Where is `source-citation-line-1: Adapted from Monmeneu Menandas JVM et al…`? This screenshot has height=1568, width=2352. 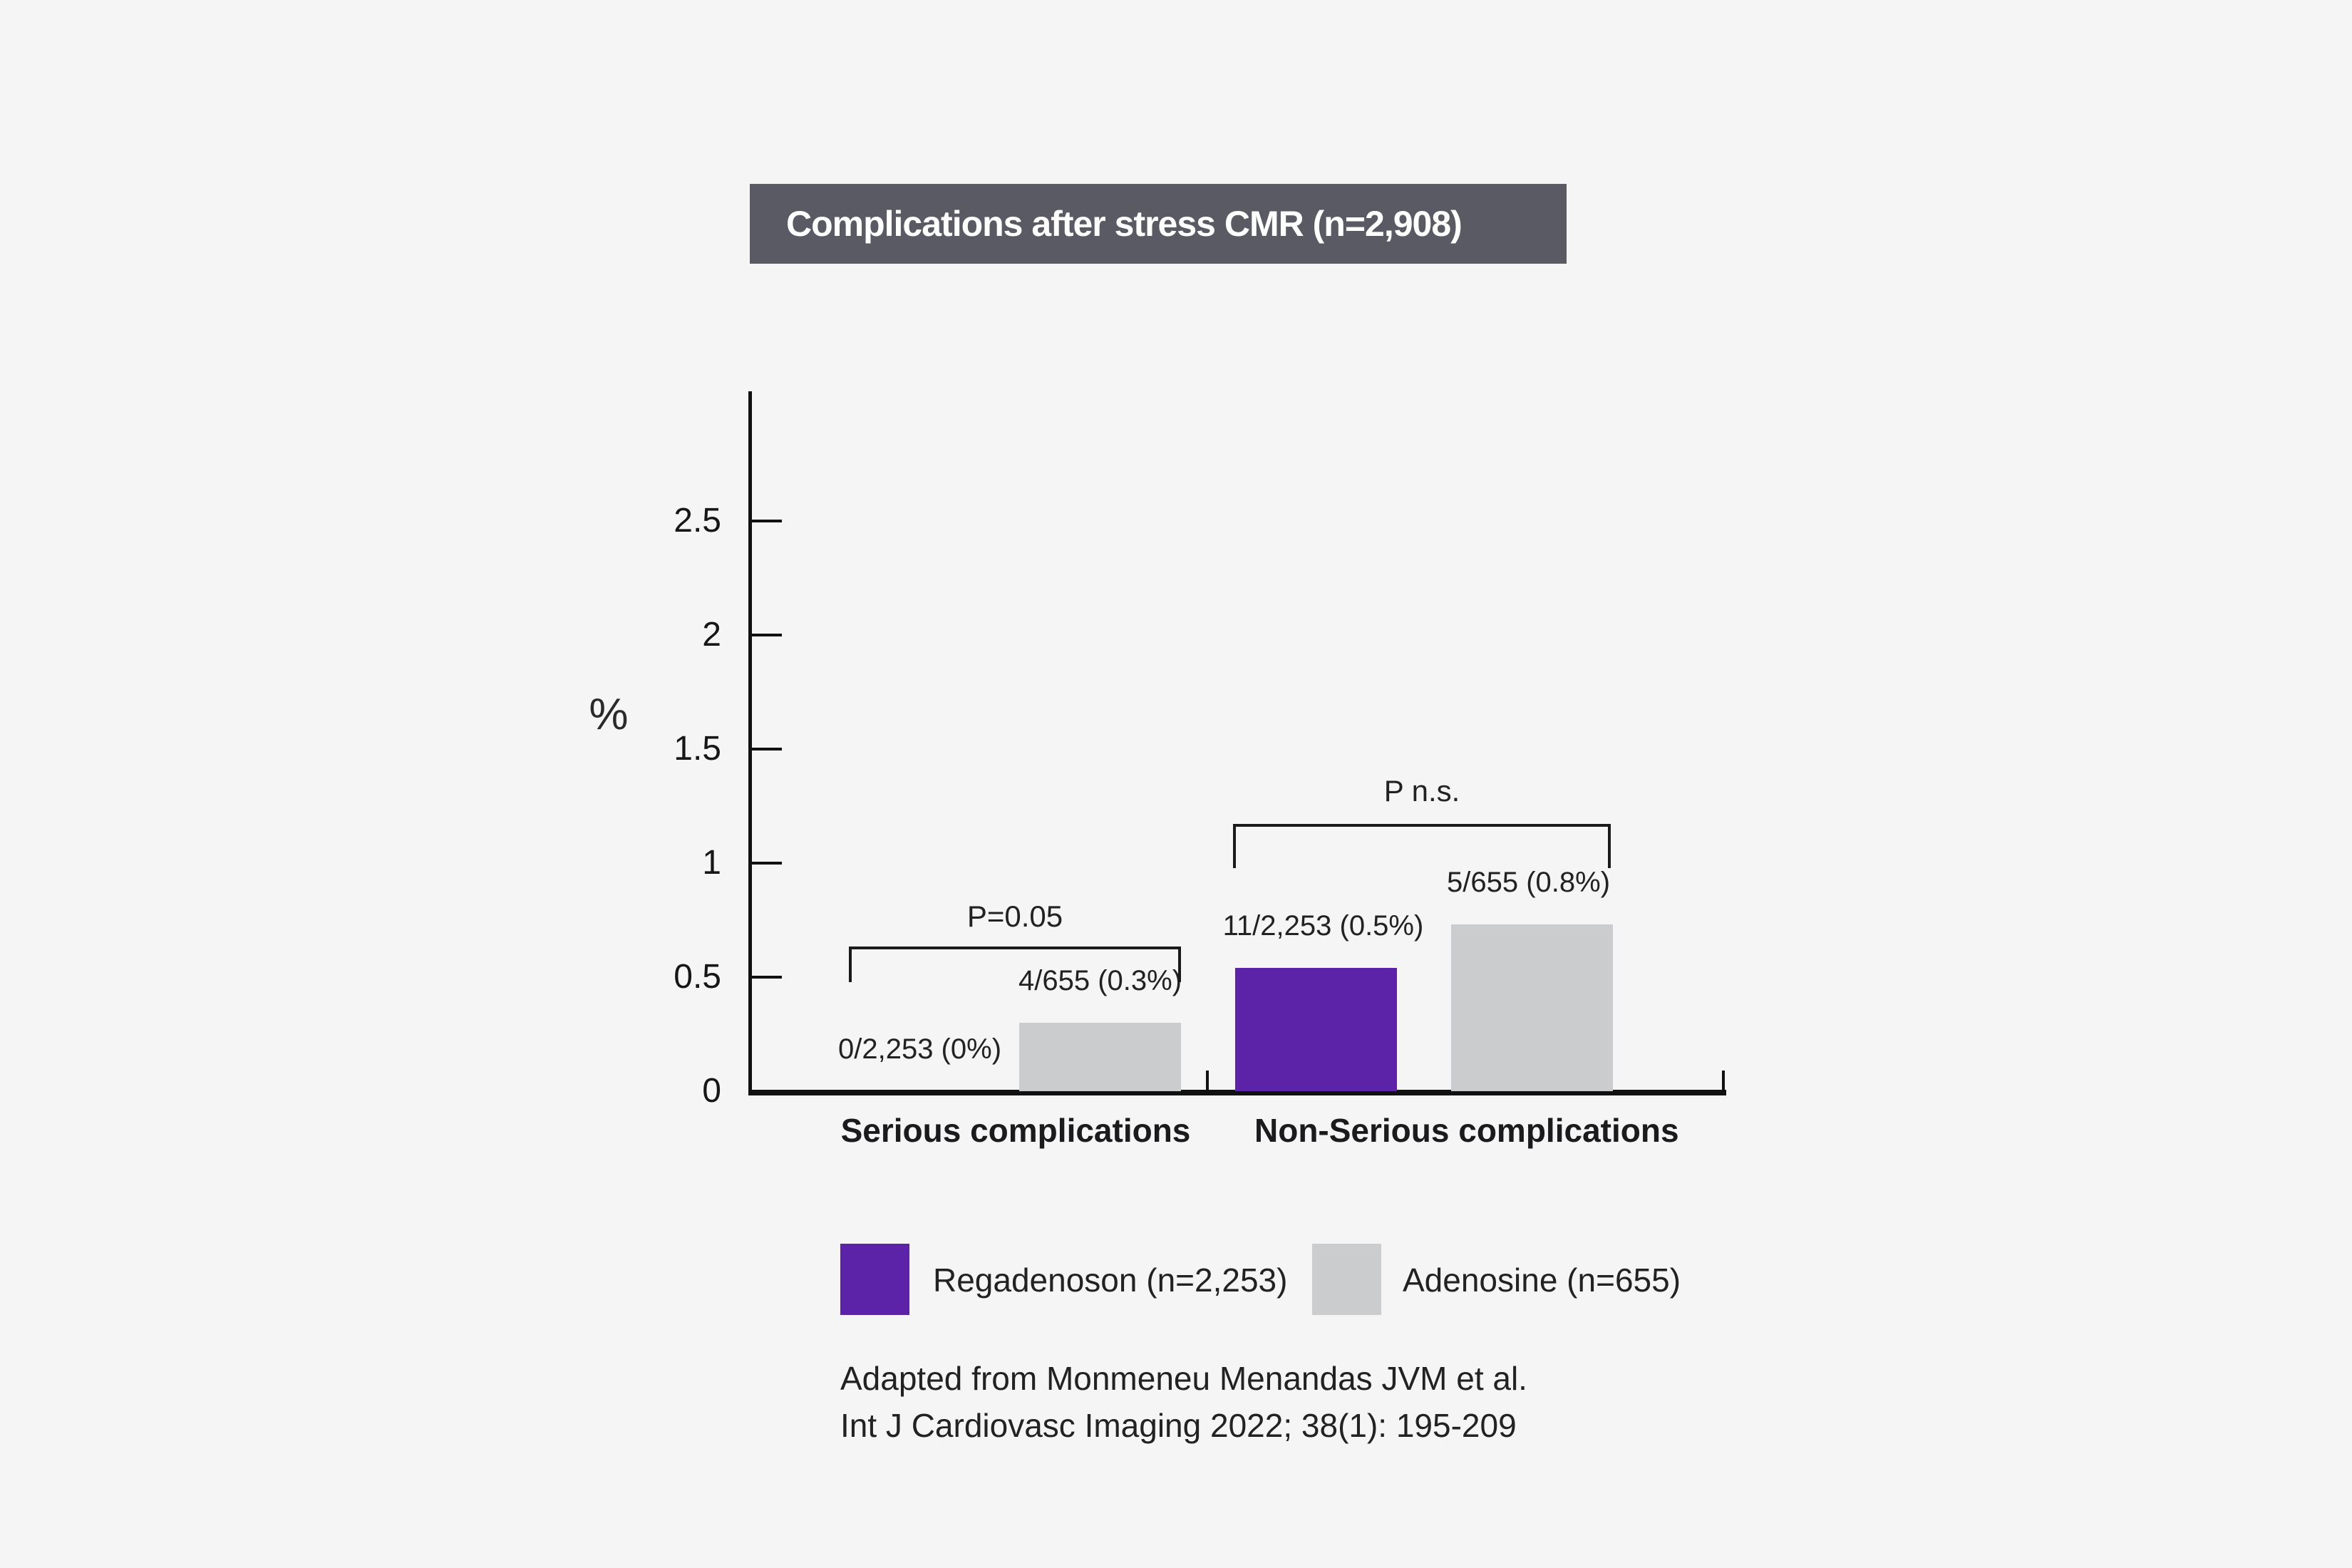
source-citation-line-1: Adapted from Monmeneu Menandas JVM et al… is located at coordinates (1183, 1379).